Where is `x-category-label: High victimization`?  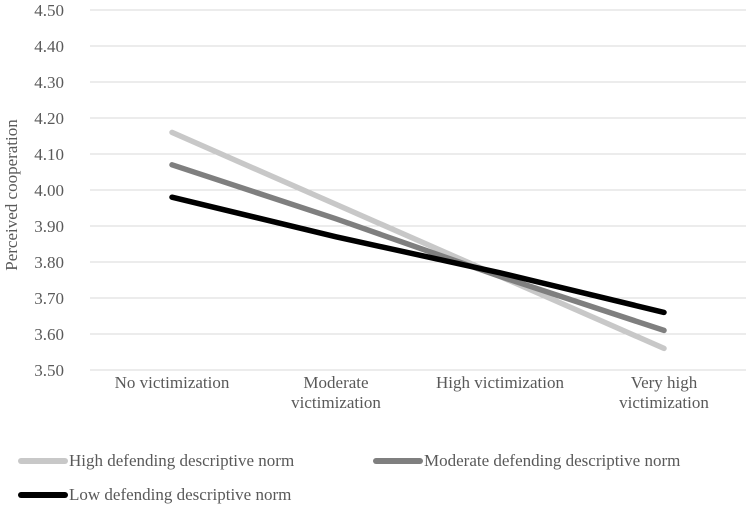 x-category-label: High victimization is located at coordinates (500, 382).